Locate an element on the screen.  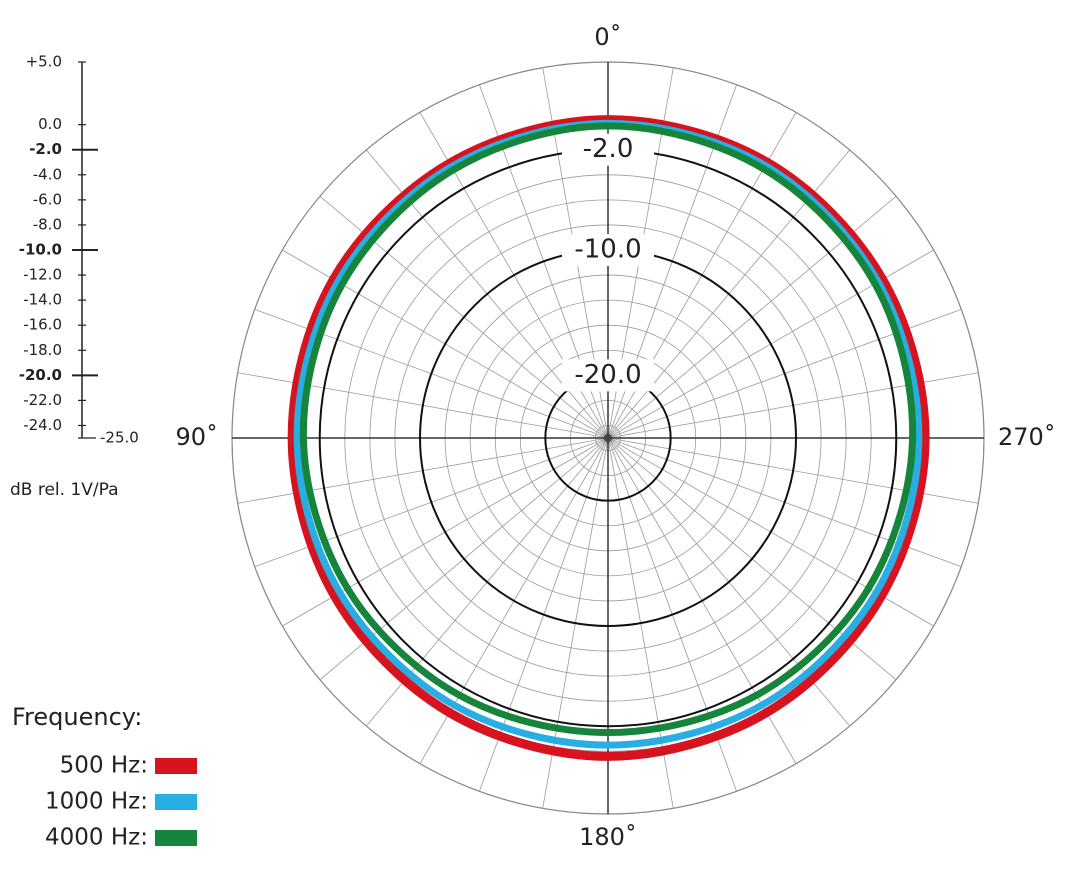
theta-label: 0˚ is located at coordinates (607, 37).